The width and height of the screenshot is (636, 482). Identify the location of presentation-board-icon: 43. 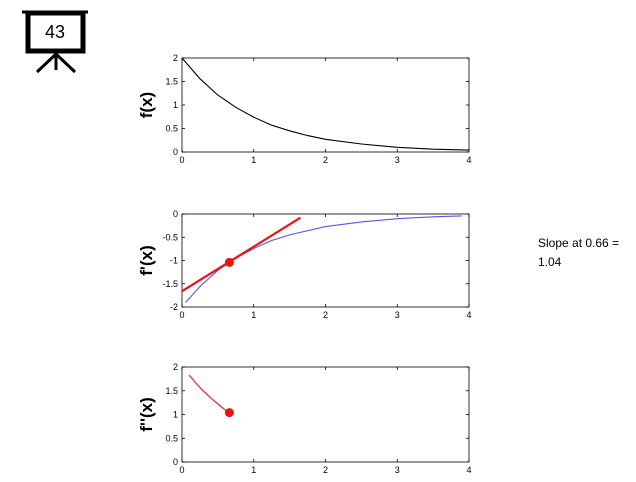
(55, 42).